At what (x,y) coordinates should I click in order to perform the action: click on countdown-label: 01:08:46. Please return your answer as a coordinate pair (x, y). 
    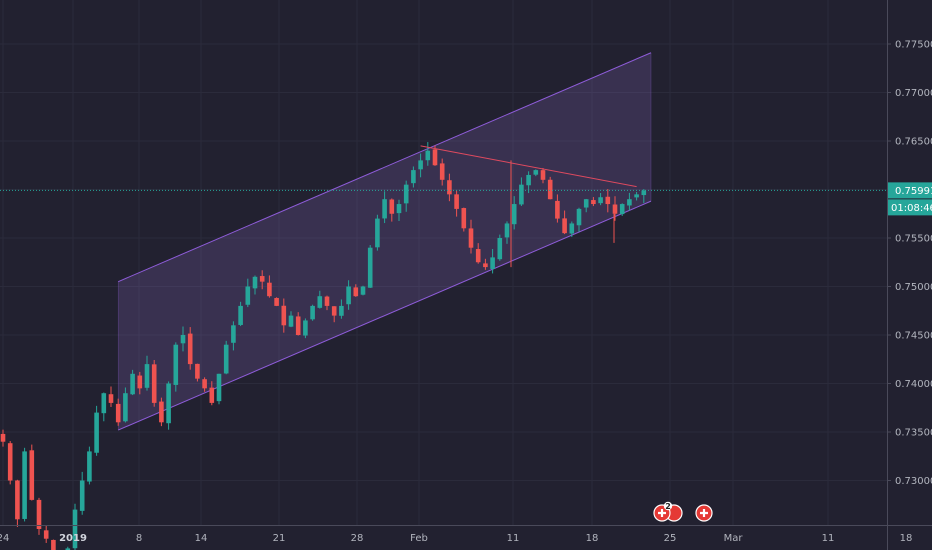
    Looking at the image, I should click on (911, 208).